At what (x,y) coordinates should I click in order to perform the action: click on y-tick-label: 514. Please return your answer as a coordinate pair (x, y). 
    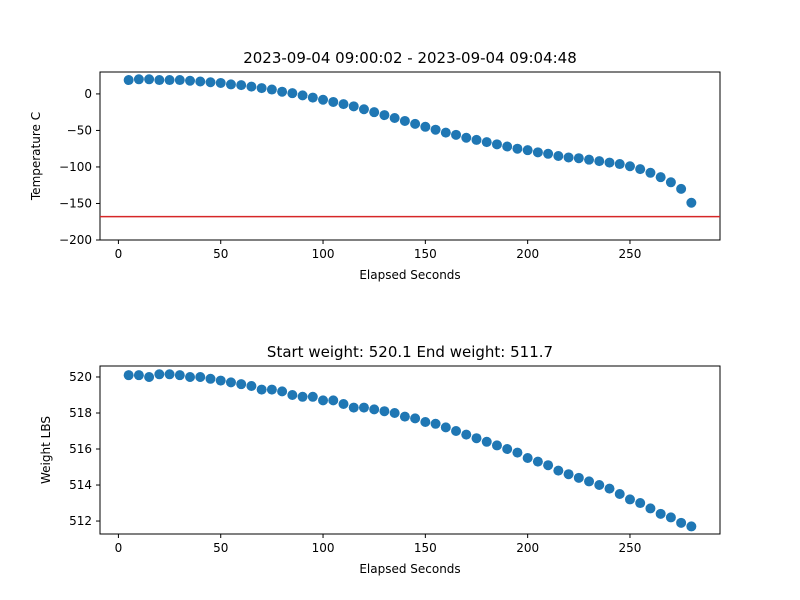
    Looking at the image, I should click on (80, 485).